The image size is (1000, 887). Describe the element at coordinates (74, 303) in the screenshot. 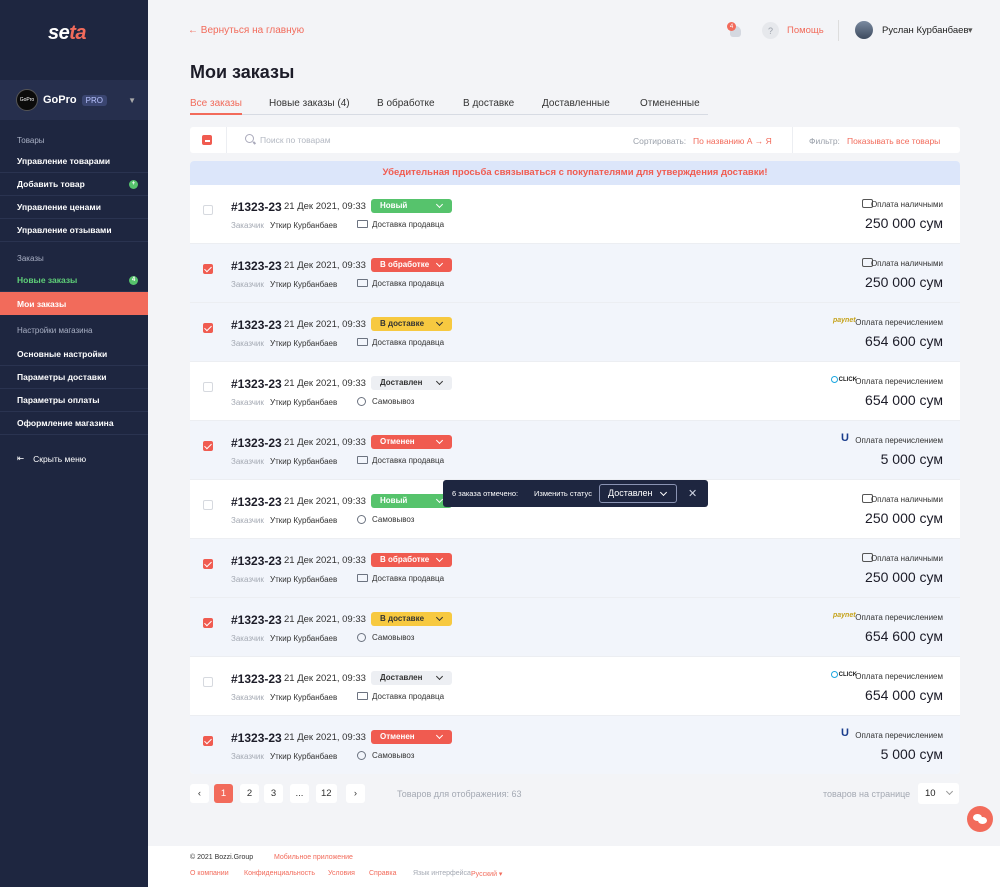

I see `sidebar-item-my-orders: Мои заказы` at that location.